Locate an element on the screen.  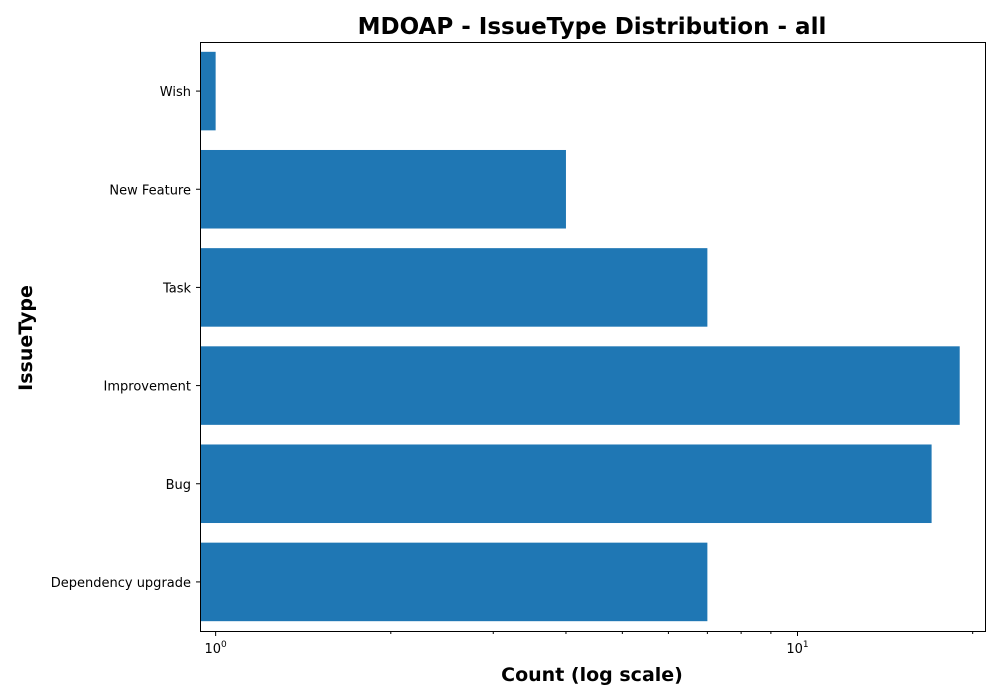
x-axis-label: Count (log scale) is located at coordinates (592, 675).